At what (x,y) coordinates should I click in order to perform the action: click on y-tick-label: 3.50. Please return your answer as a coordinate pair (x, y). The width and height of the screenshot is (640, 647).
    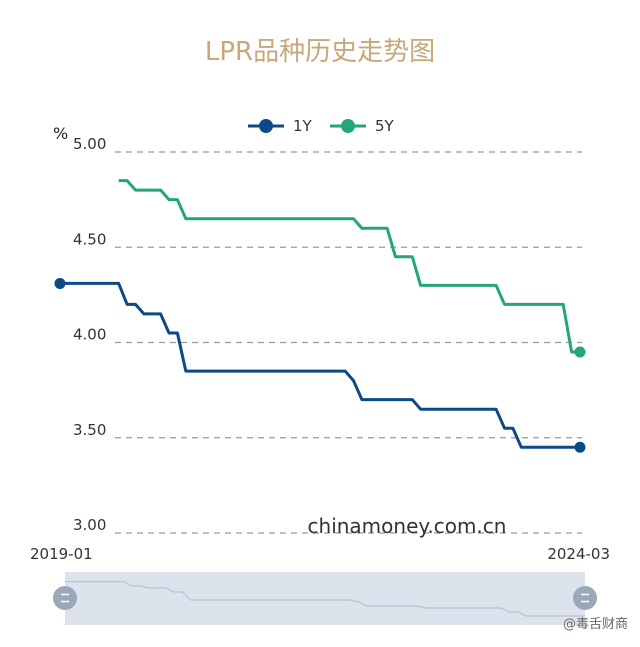
    Looking at the image, I should click on (89, 430).